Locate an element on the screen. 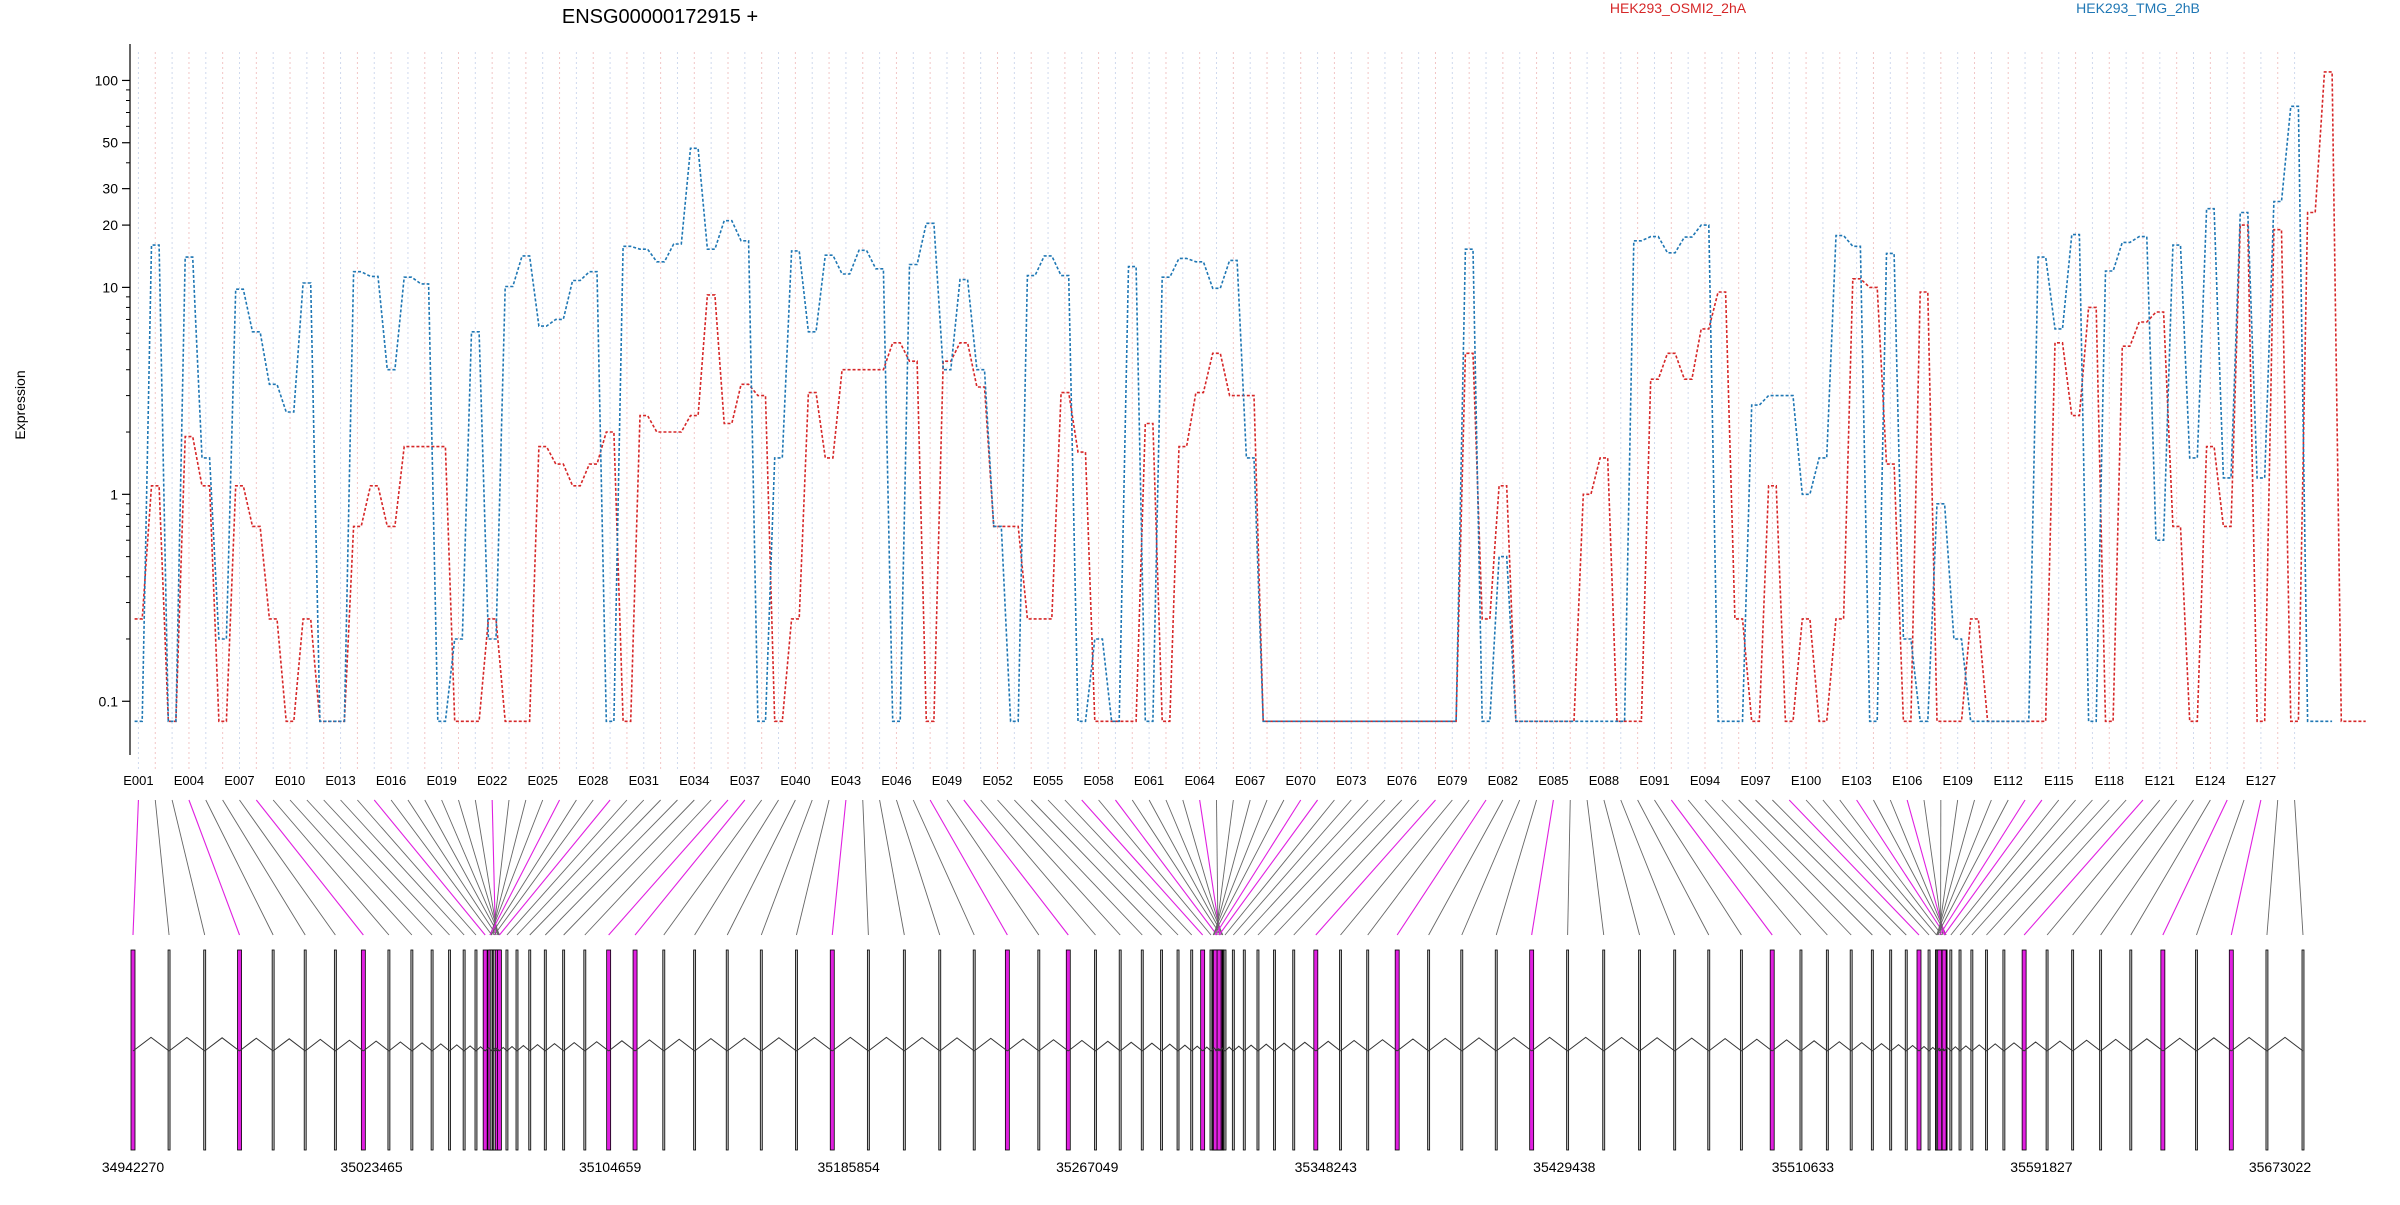 The height and width of the screenshot is (1205, 2400). x-tick-label: E070 is located at coordinates (1301, 780).